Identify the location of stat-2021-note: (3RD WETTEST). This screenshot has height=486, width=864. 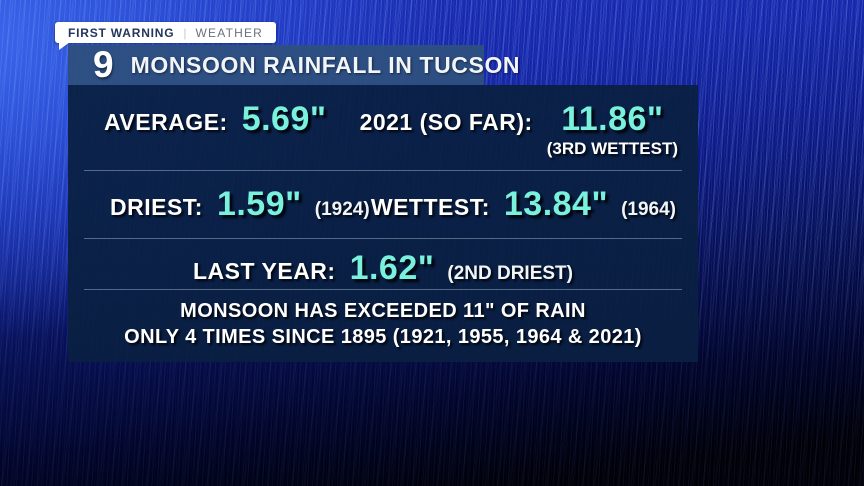
(612, 148).